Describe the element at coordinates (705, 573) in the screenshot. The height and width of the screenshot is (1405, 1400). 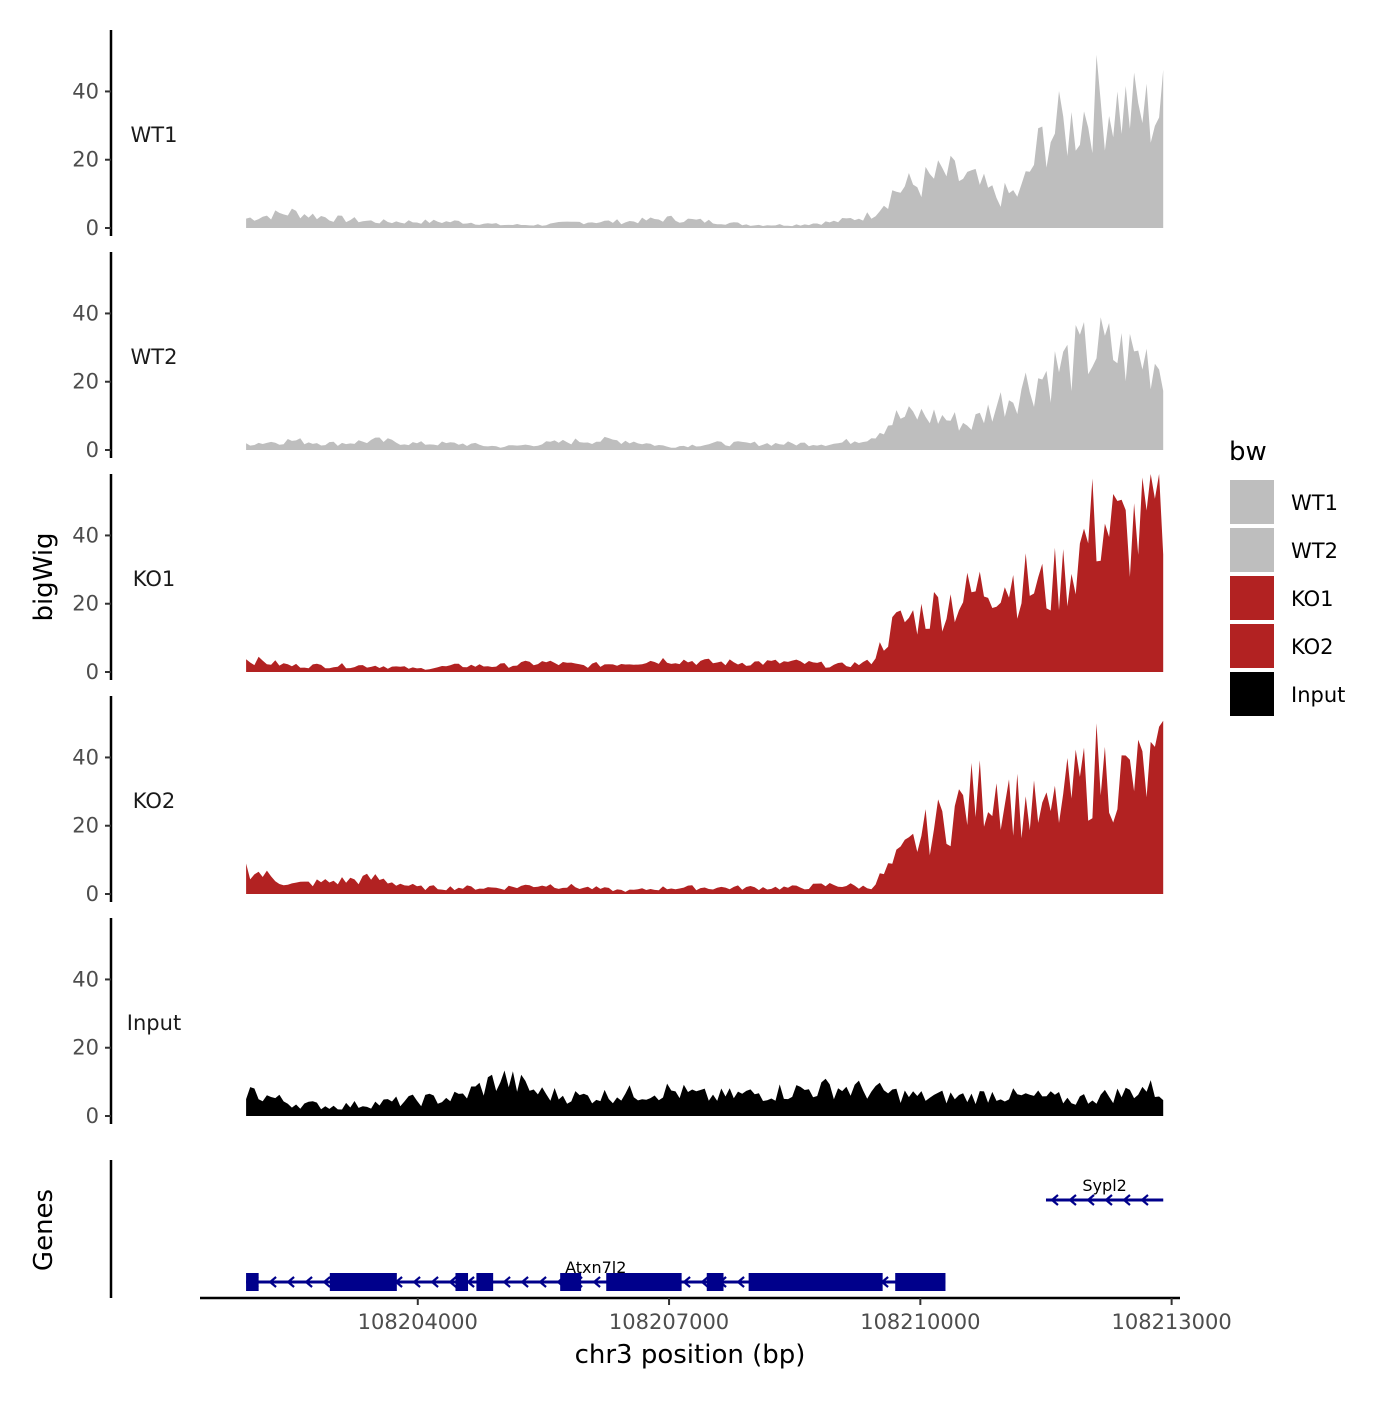
I see `coverage-area-ko1` at that location.